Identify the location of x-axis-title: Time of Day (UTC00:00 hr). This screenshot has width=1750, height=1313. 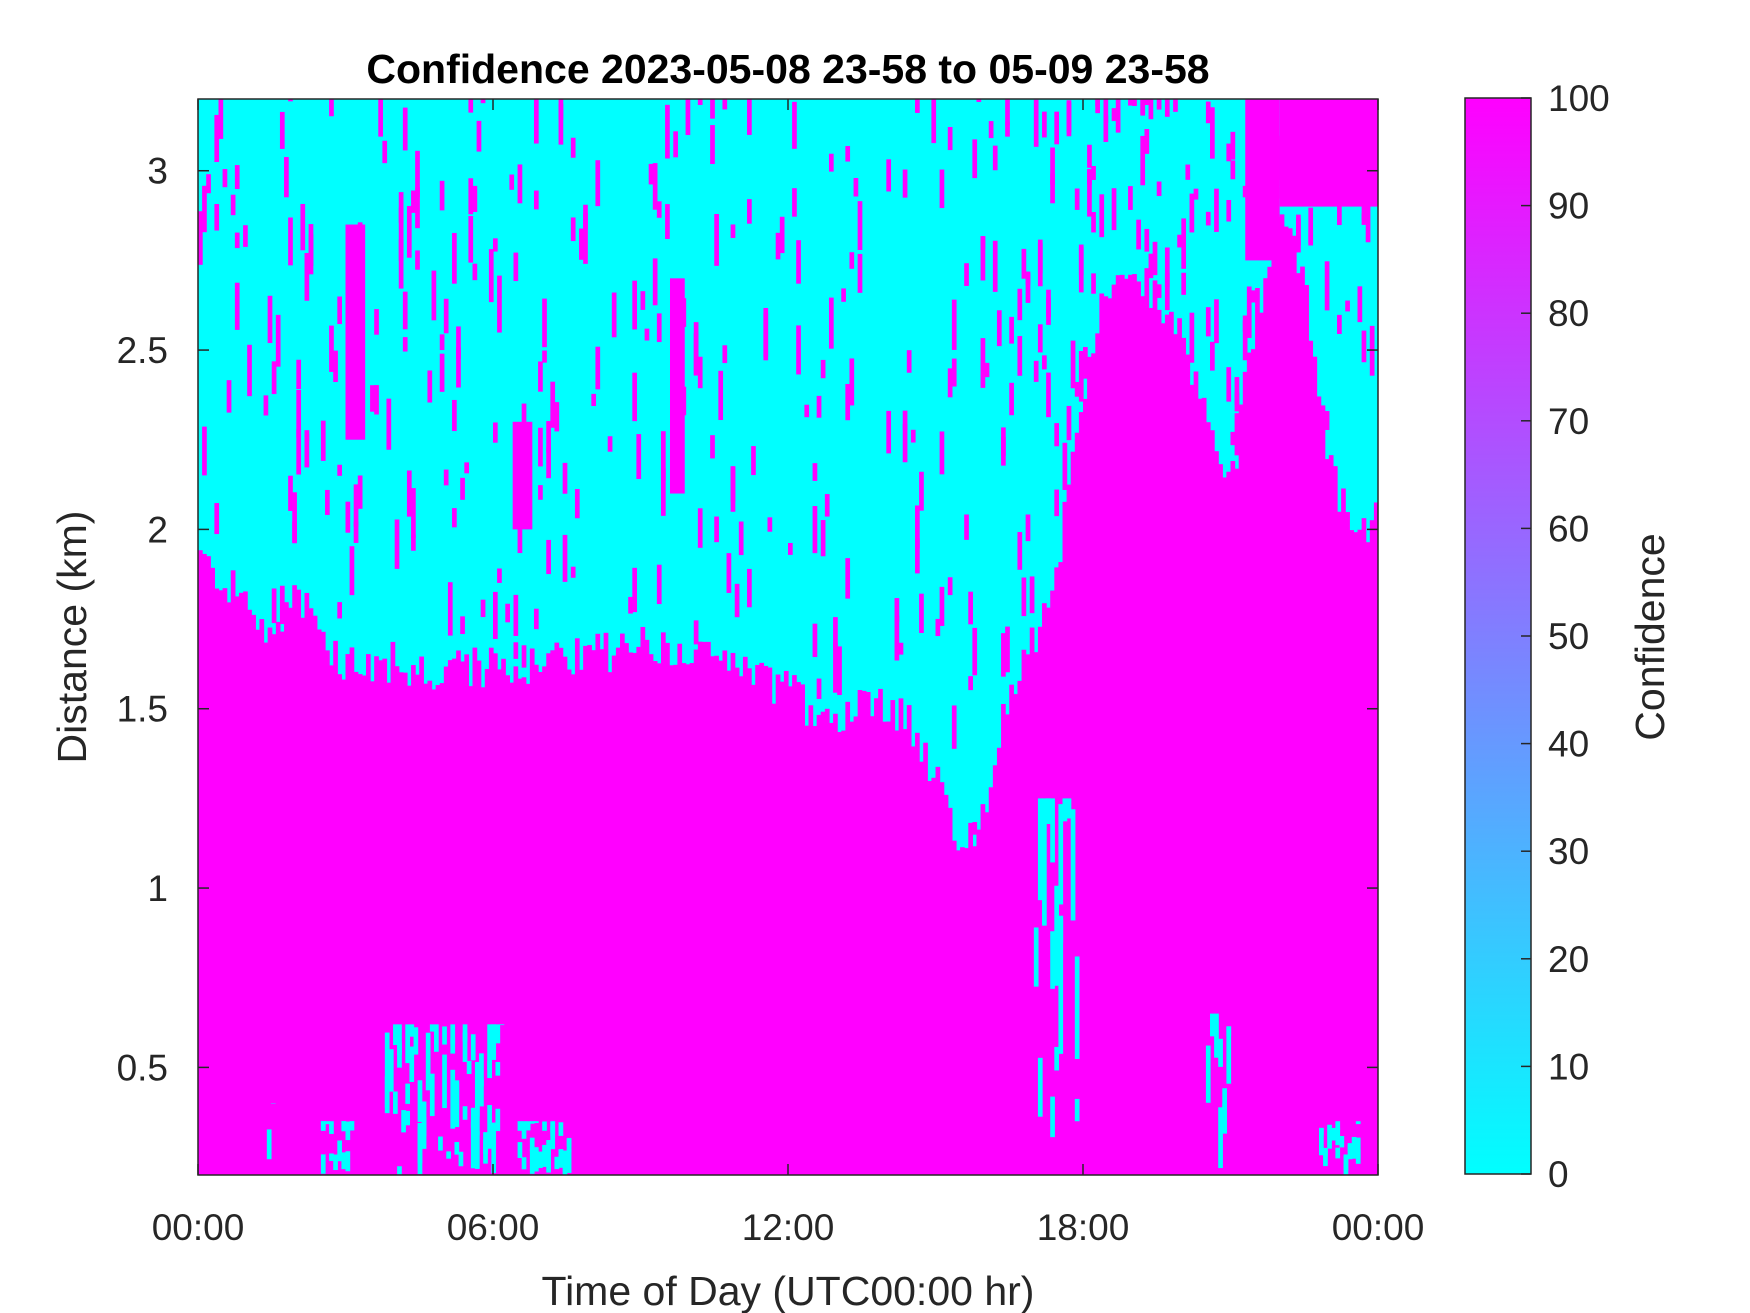
(788, 1290).